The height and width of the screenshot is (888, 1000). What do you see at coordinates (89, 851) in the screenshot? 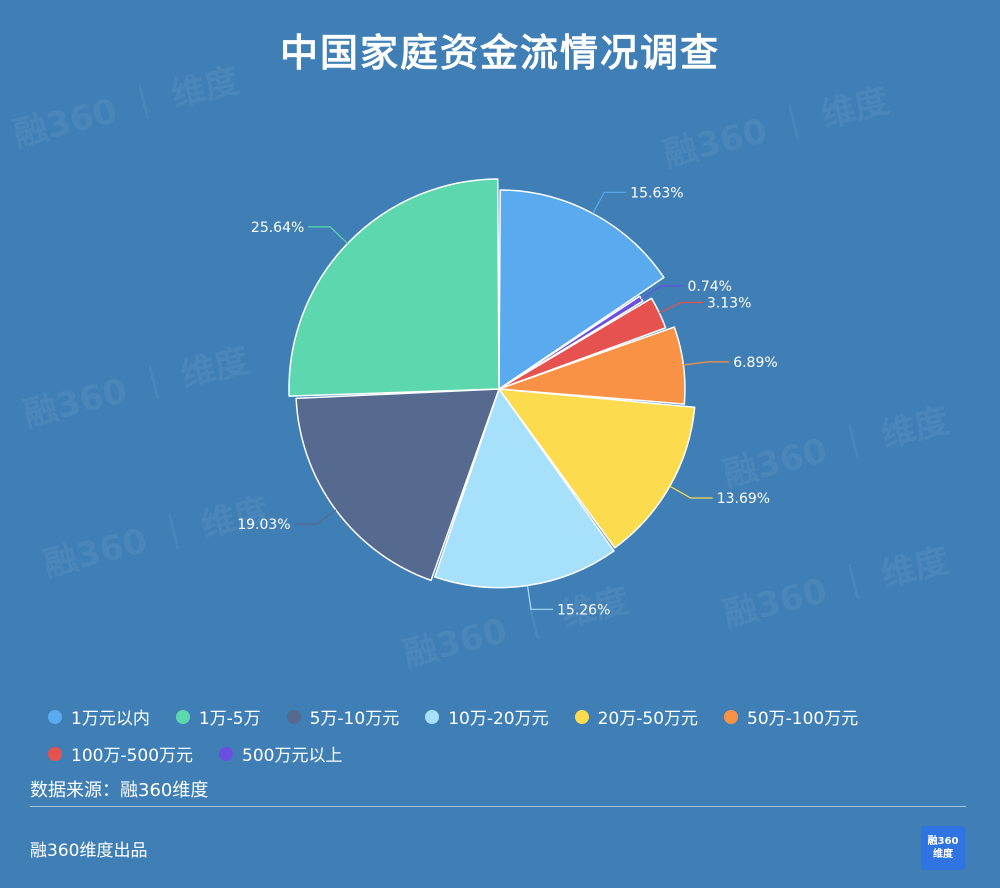
I see `credit-text: 融360维度出品` at bounding box center [89, 851].